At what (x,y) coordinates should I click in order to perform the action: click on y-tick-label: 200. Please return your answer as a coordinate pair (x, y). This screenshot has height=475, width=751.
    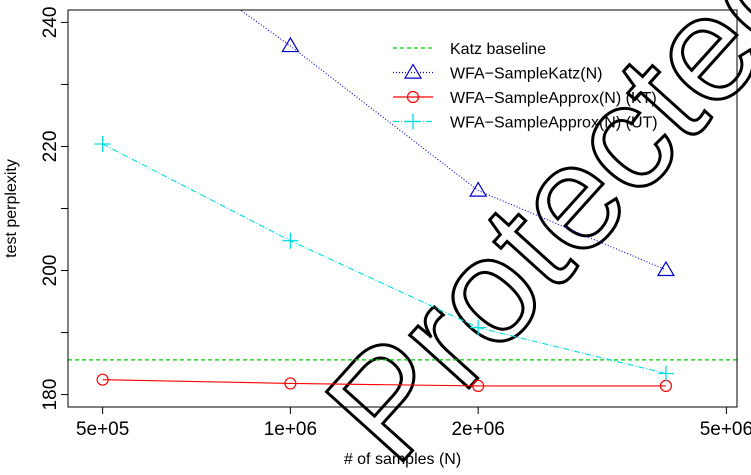
    Looking at the image, I should click on (50, 271).